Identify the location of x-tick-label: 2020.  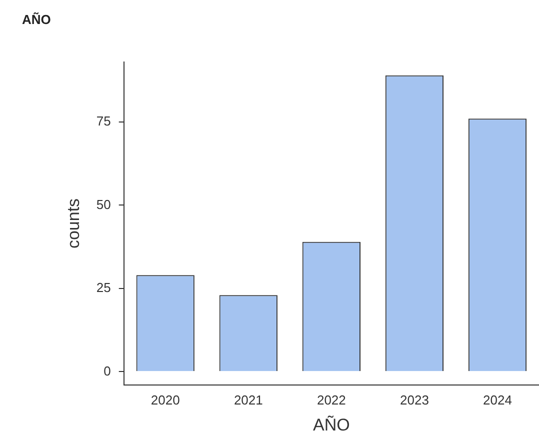
(165, 400).